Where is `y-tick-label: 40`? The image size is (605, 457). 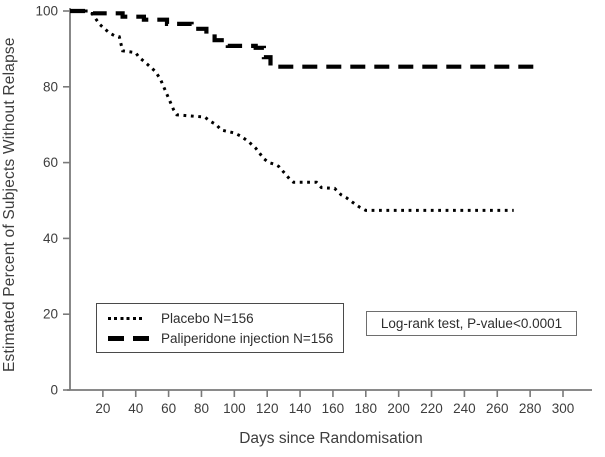 y-tick-label: 40 is located at coordinates (50, 238).